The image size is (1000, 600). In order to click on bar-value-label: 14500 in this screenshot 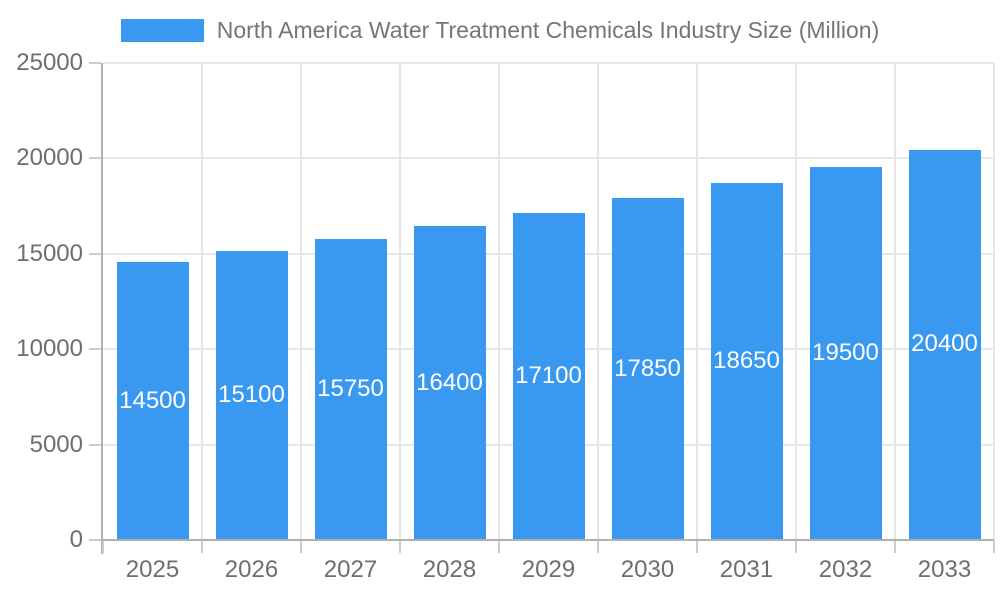, I will do `click(152, 400)`.